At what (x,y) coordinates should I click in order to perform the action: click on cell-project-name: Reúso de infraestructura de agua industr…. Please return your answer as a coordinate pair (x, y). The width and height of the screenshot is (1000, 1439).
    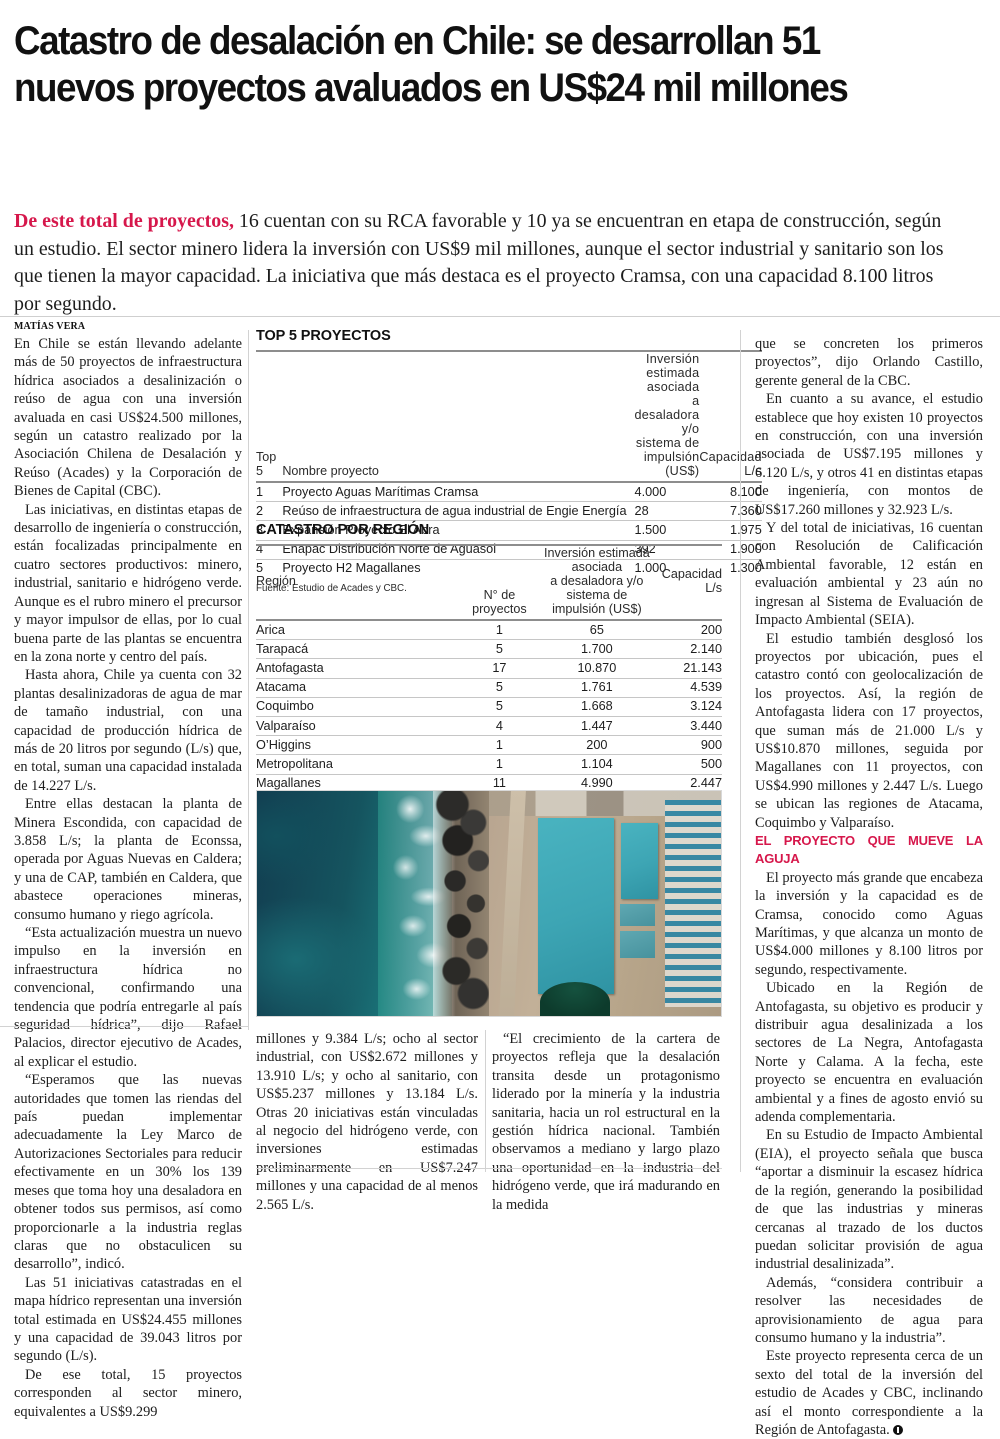
    Looking at the image, I should click on (451, 511).